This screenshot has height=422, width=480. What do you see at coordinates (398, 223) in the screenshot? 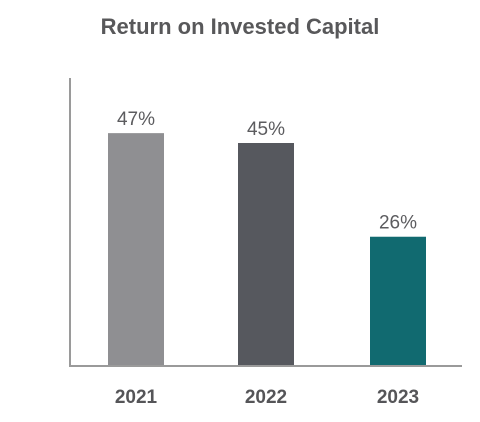
I see `value-label-2023: 26%` at bounding box center [398, 223].